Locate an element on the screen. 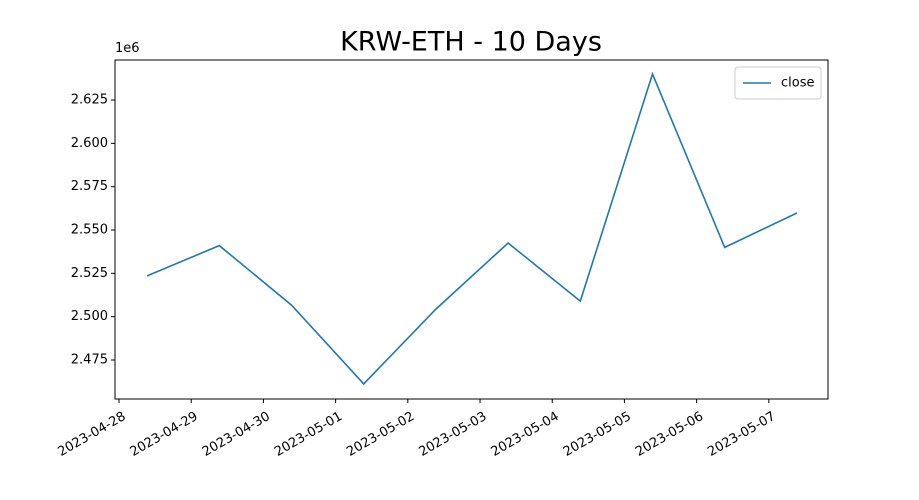  y-tick-label: 2.475 is located at coordinates (89, 360).